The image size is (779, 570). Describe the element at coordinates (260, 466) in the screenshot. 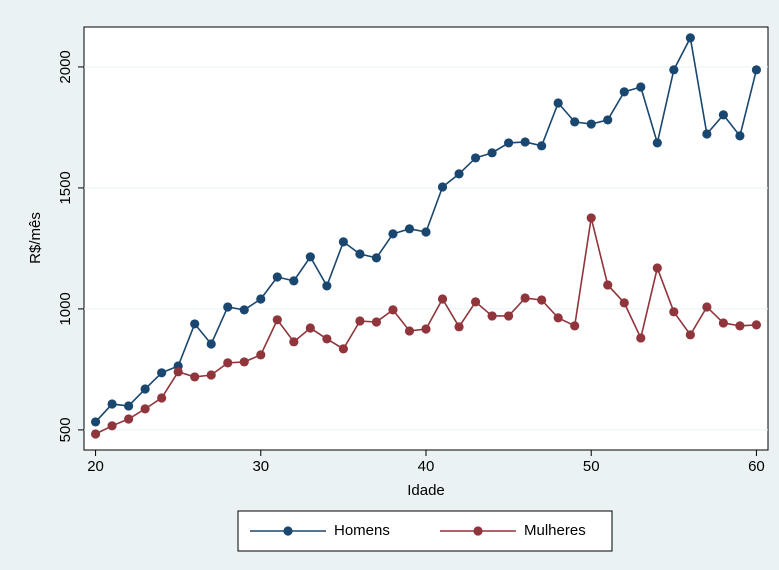

I see `x-tick-label: 30` at that location.